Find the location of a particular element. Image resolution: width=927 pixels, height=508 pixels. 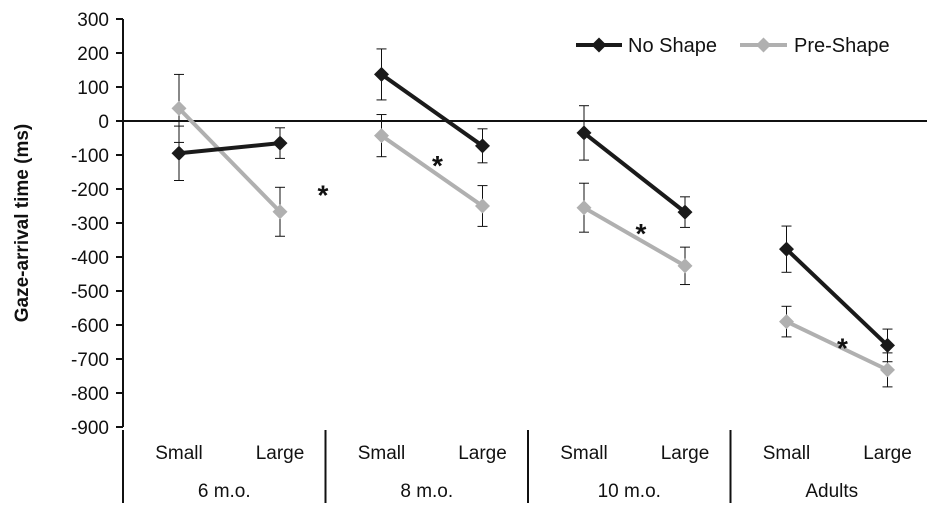

y-tick-label: -800 is located at coordinates (90, 394).